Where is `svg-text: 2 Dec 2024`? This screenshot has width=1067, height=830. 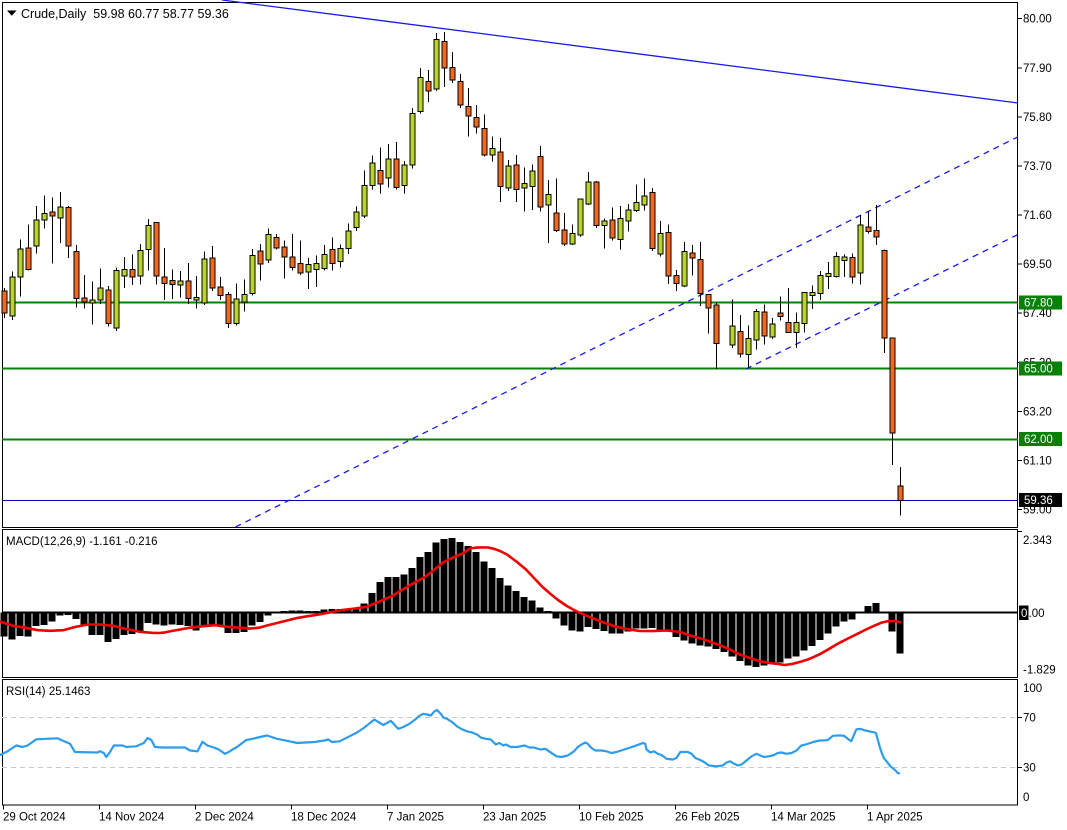 svg-text: 2 Dec 2024 is located at coordinates (224, 818).